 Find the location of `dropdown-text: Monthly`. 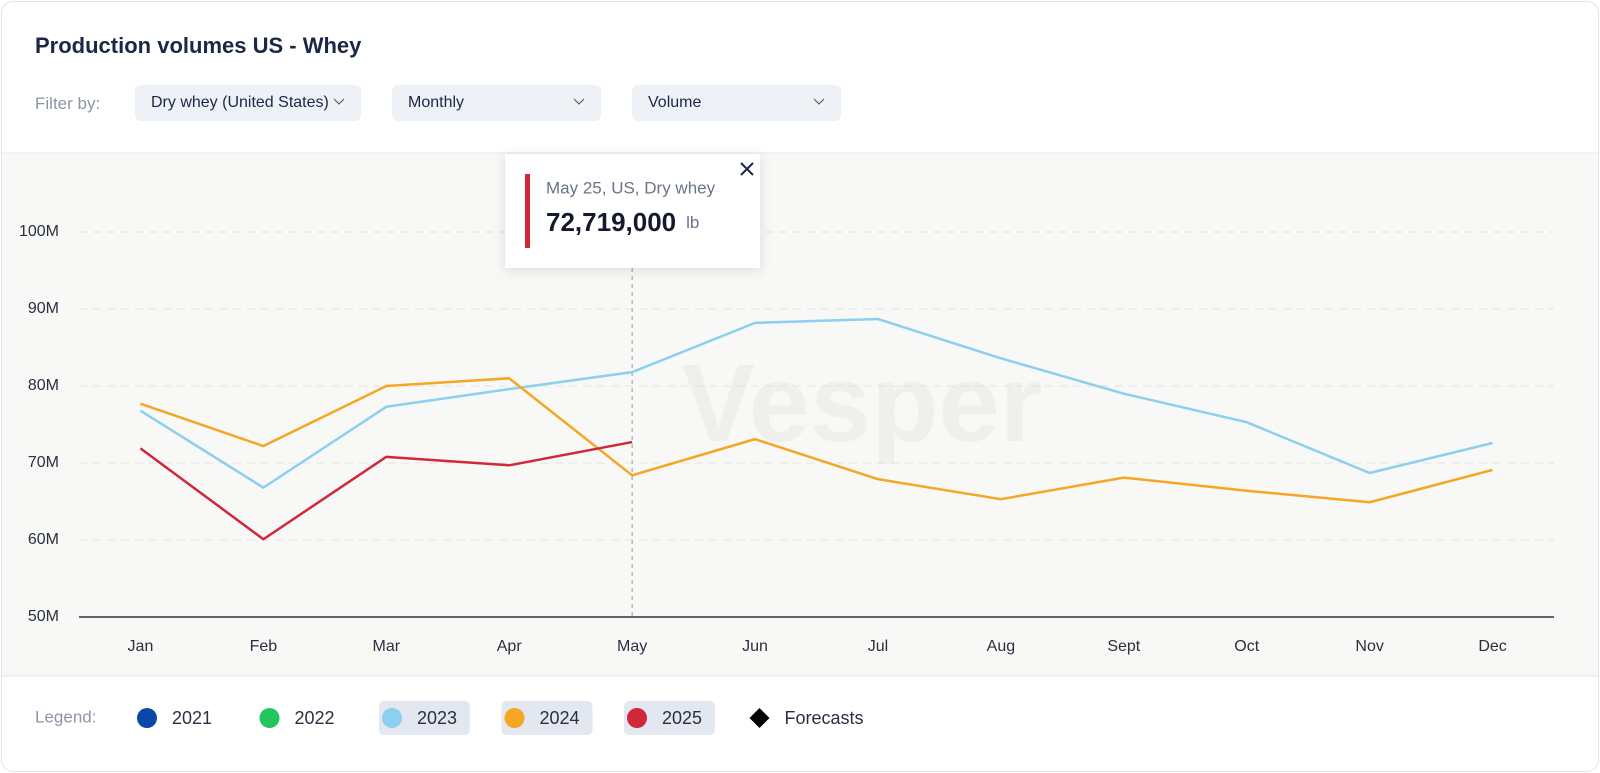

dropdown-text: Monthly is located at coordinates (436, 102).